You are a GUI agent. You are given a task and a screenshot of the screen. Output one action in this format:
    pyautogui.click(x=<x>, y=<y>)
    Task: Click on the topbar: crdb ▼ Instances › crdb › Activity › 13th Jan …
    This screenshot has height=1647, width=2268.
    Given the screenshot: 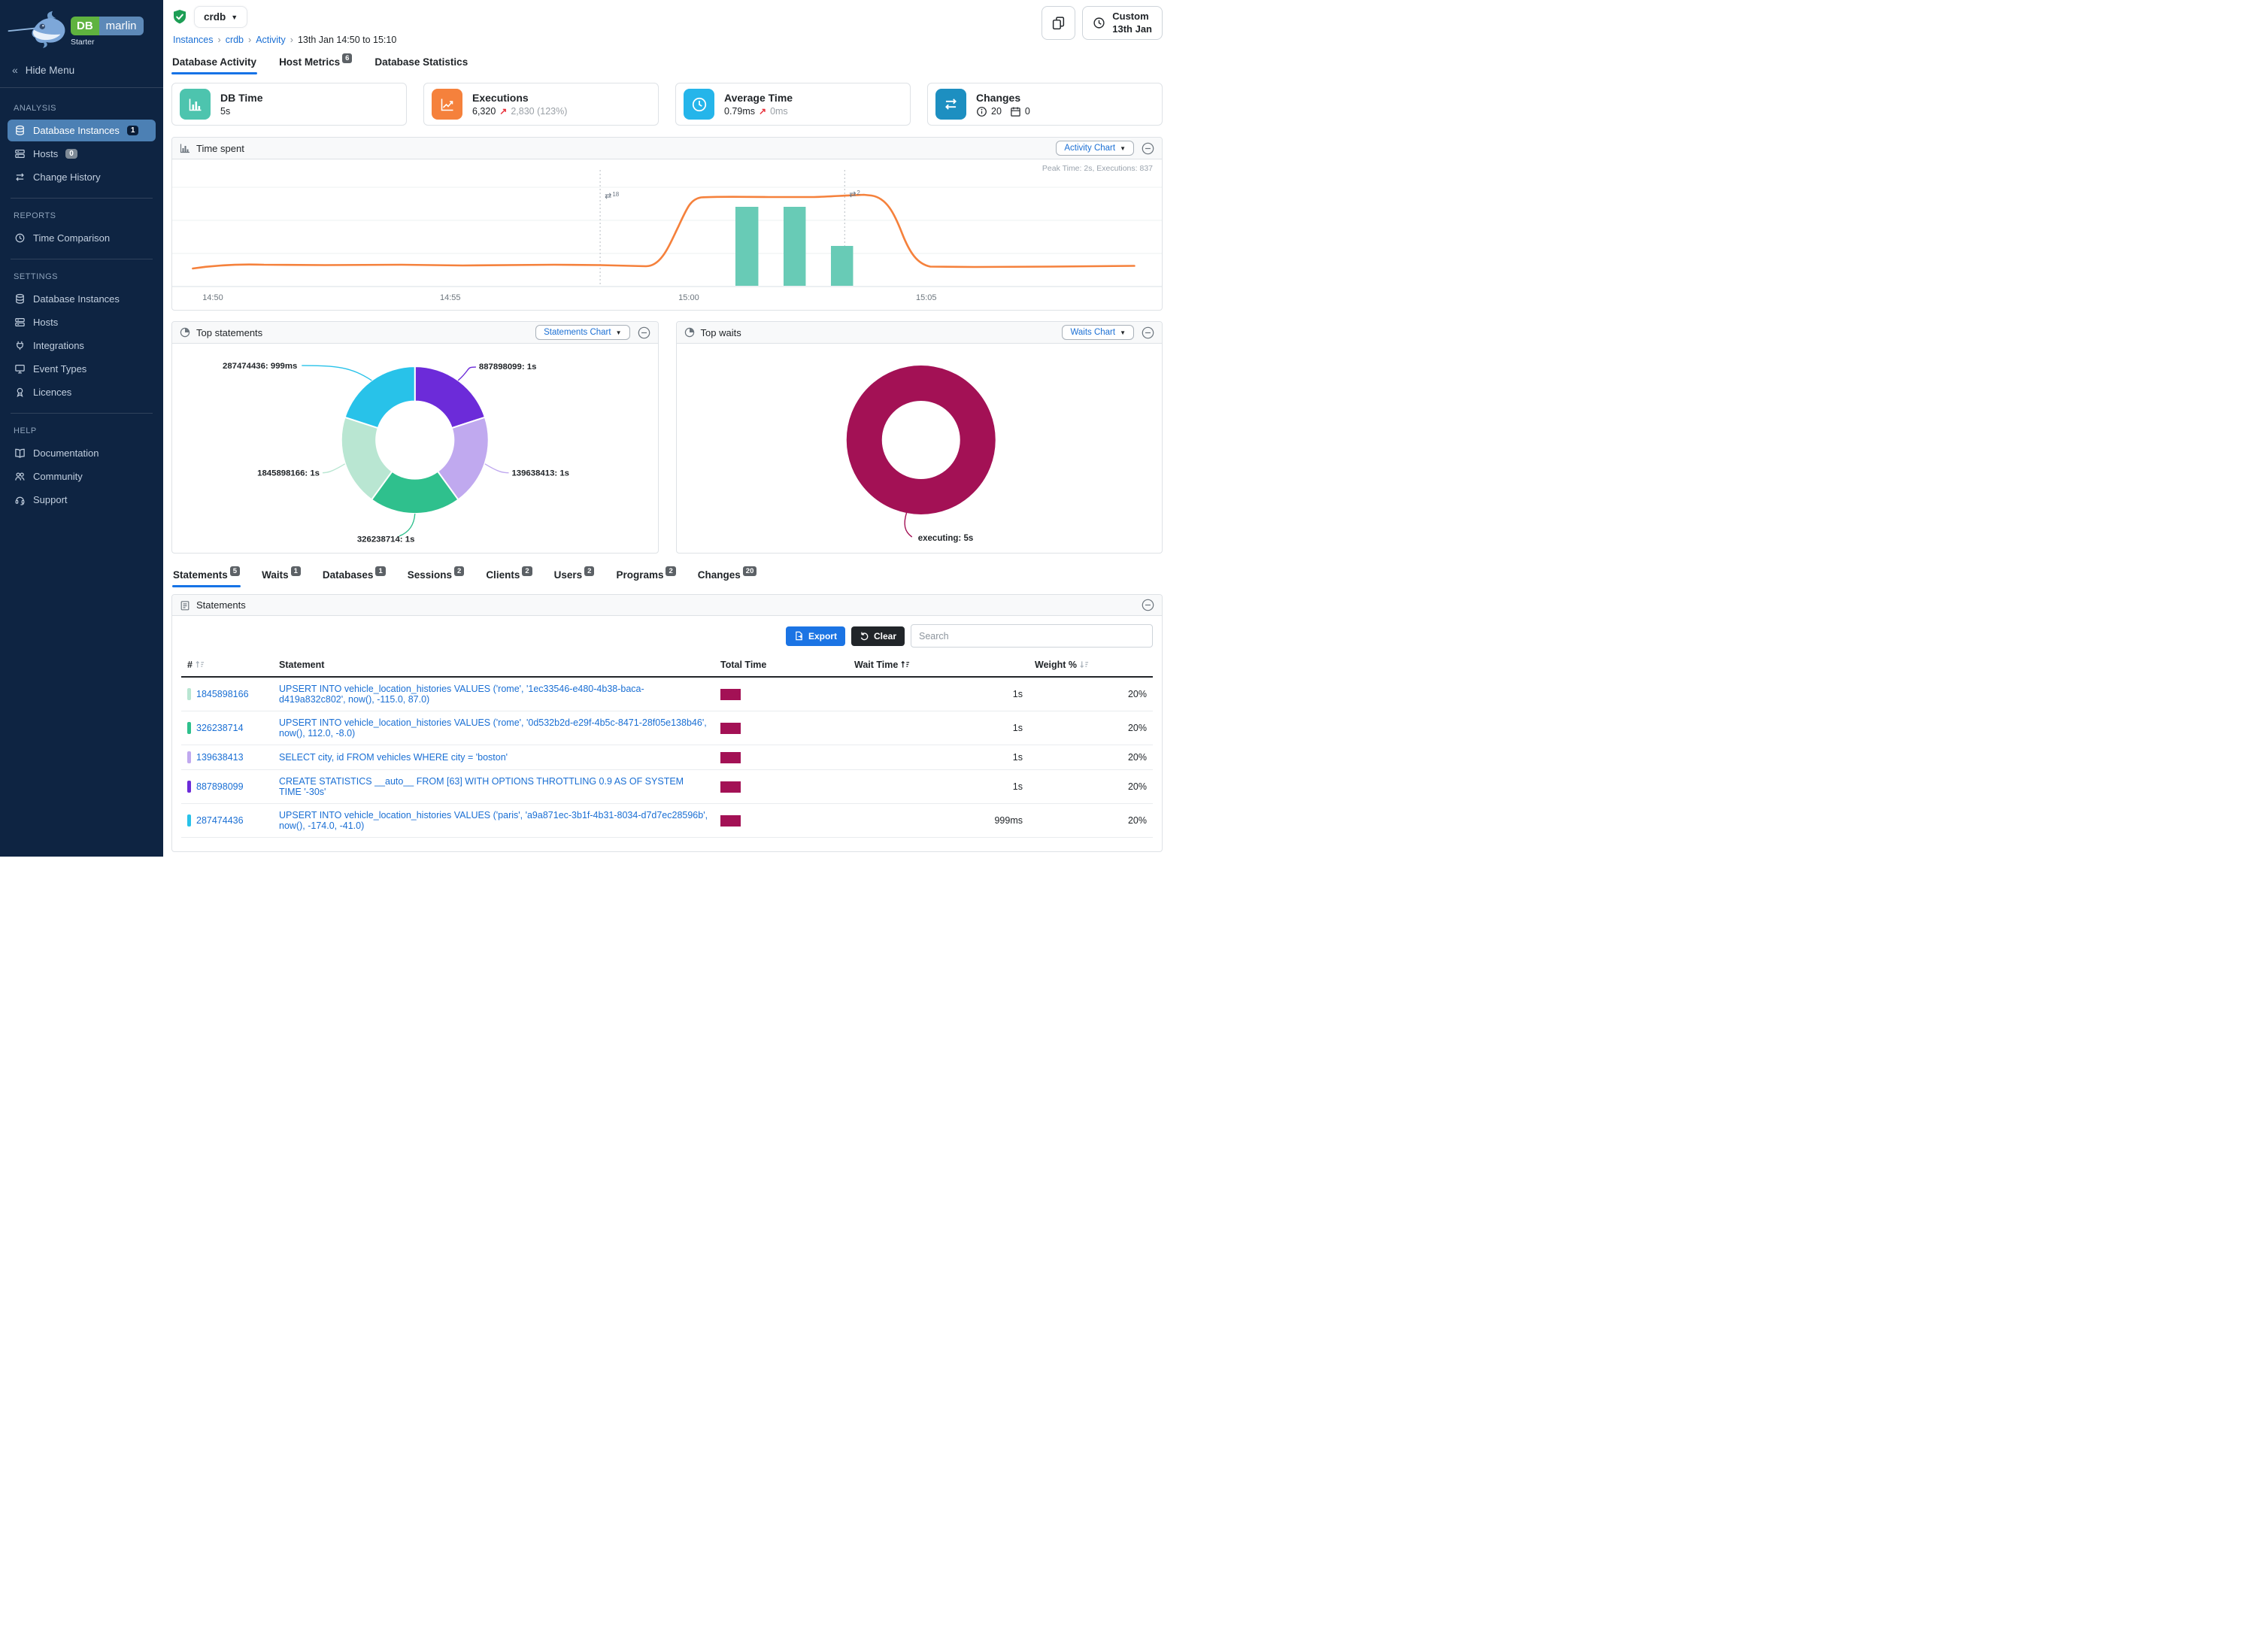 What is the action you would take?
    pyautogui.click(x=671, y=25)
    